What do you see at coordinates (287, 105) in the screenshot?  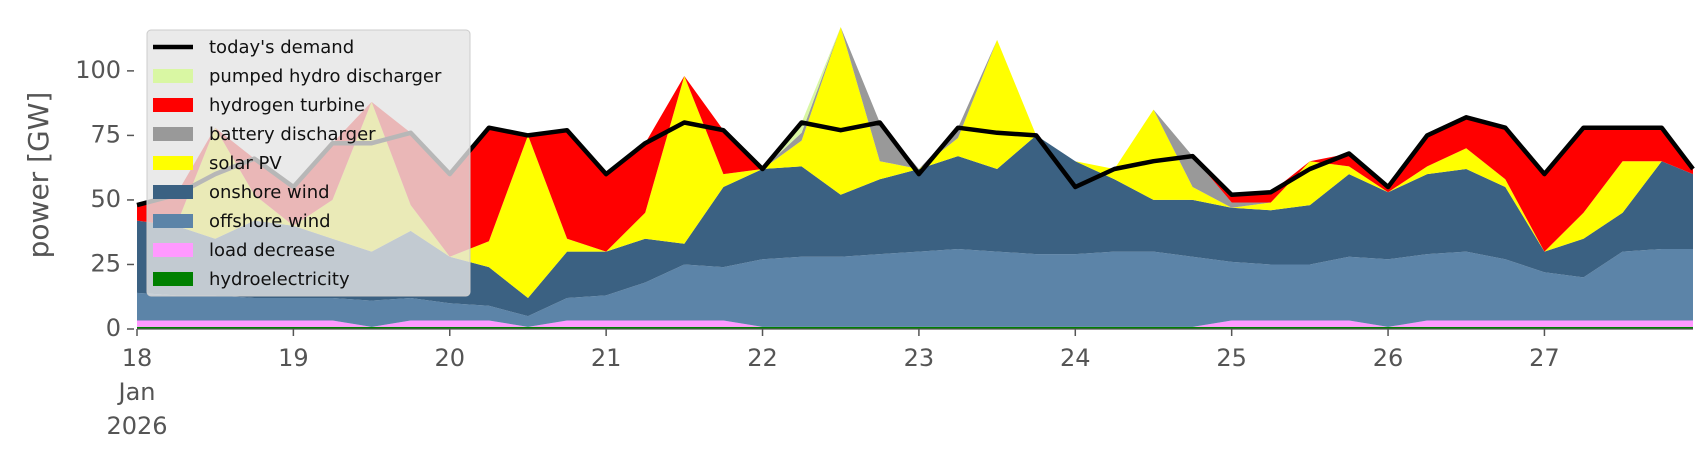 I see `legend-label: hydrogen turbine` at bounding box center [287, 105].